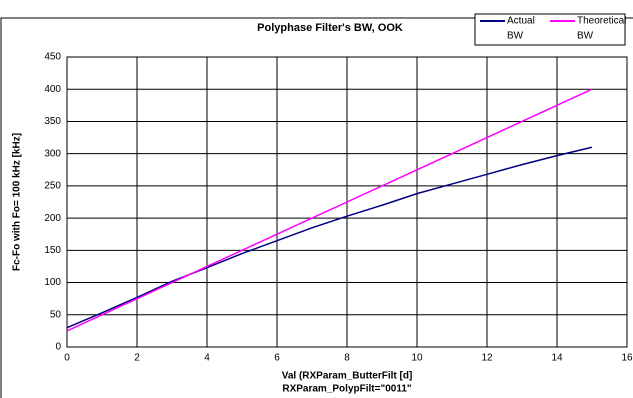  I want to click on x-tick-label: 0, so click(67, 358).